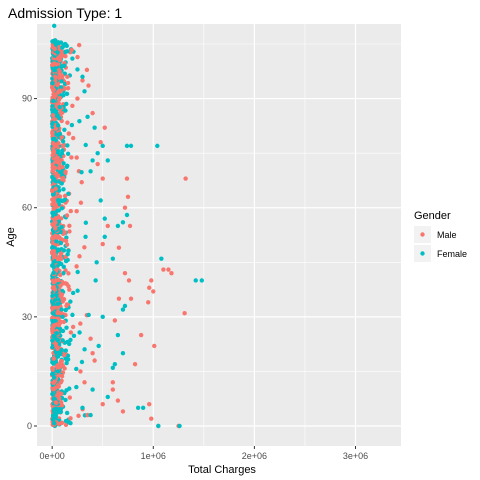 Image resolution: width=480 pixels, height=480 pixels. Describe the element at coordinates (153, 456) in the screenshot. I see `x-tick-label: 1e+06` at that location.